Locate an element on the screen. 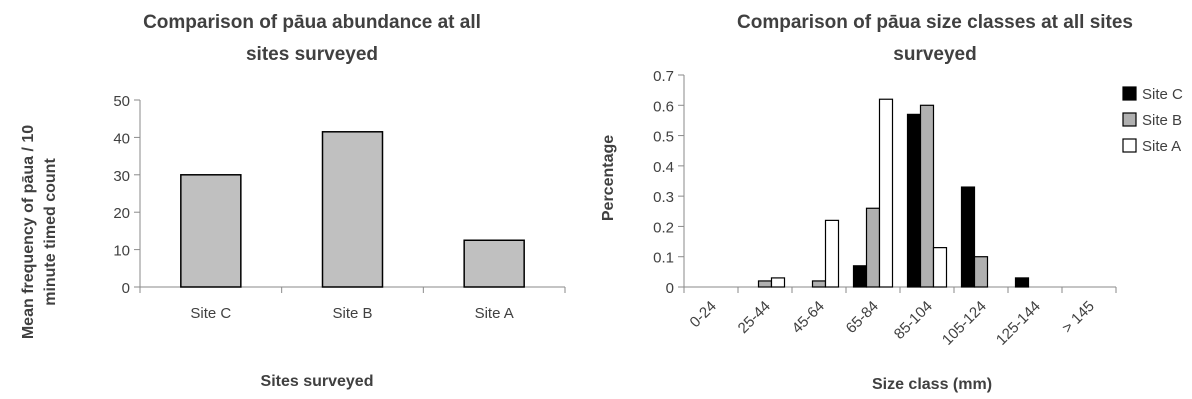 Image resolution: width=1192 pixels, height=399 pixels. y-tick-label: 40 is located at coordinates (121, 138).